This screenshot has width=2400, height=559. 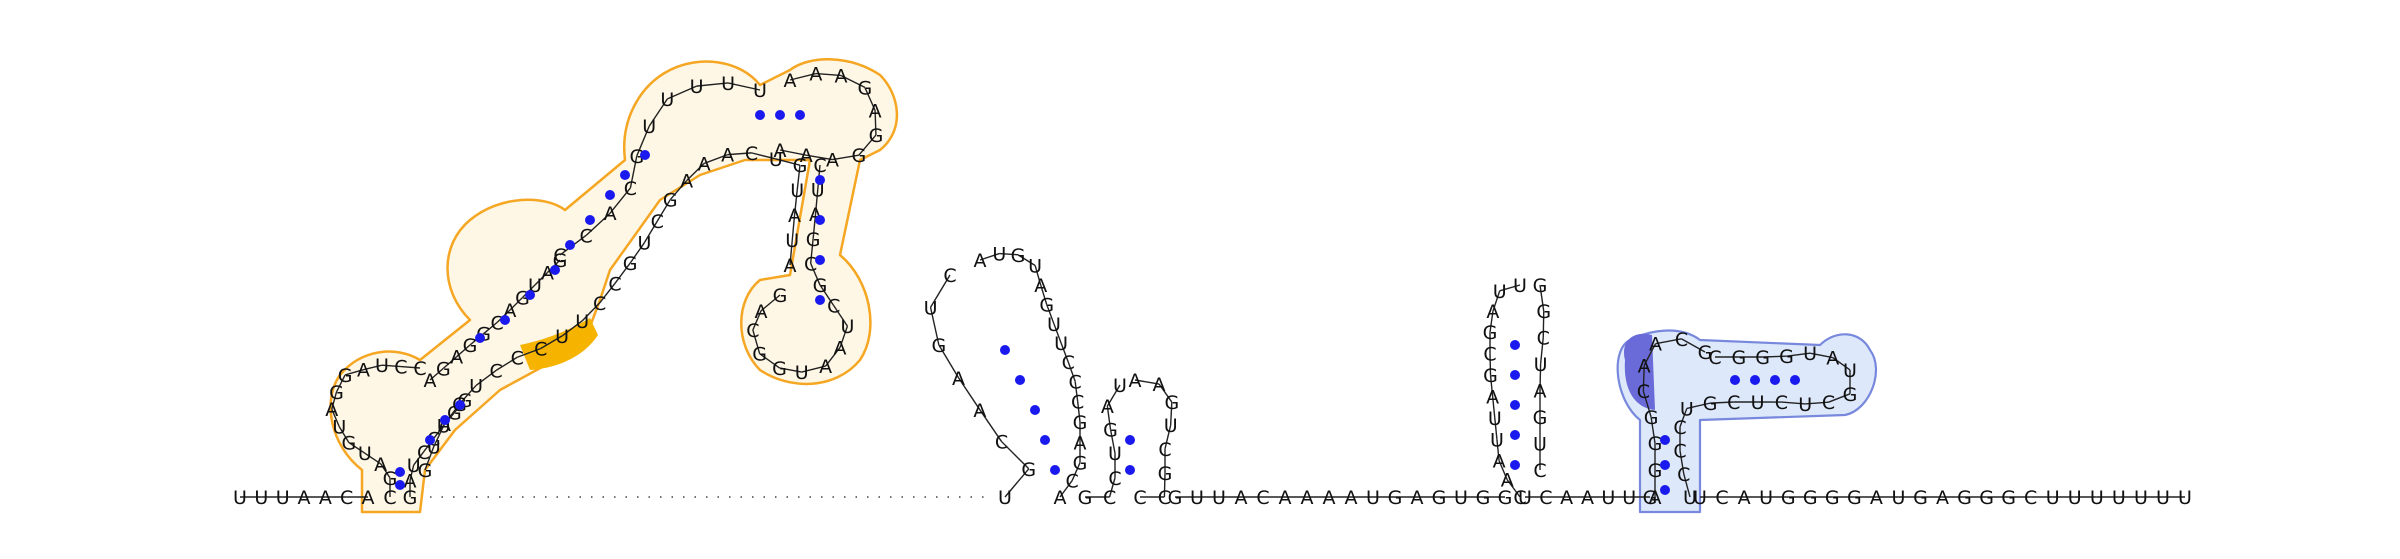 What do you see at coordinates (1639, 371) in the screenshot?
I see `blue-highlight-region` at bounding box center [1639, 371].